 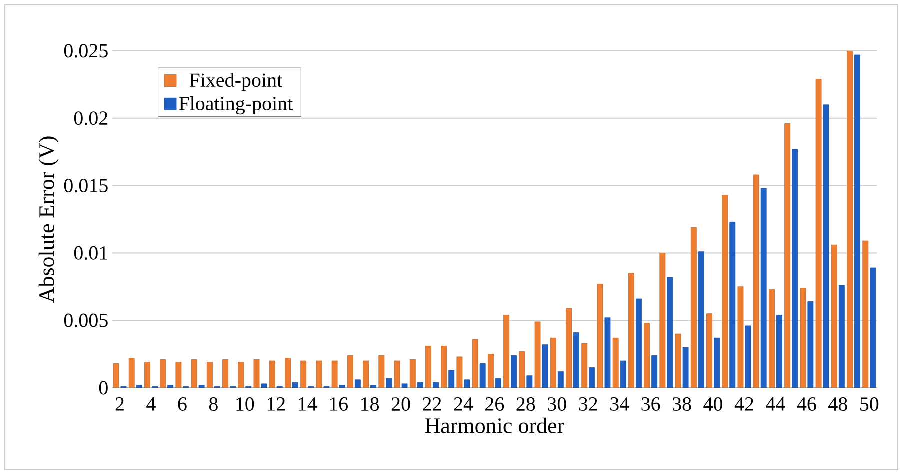 What do you see at coordinates (713, 405) in the screenshot?
I see `x-tick-label: 40` at bounding box center [713, 405].